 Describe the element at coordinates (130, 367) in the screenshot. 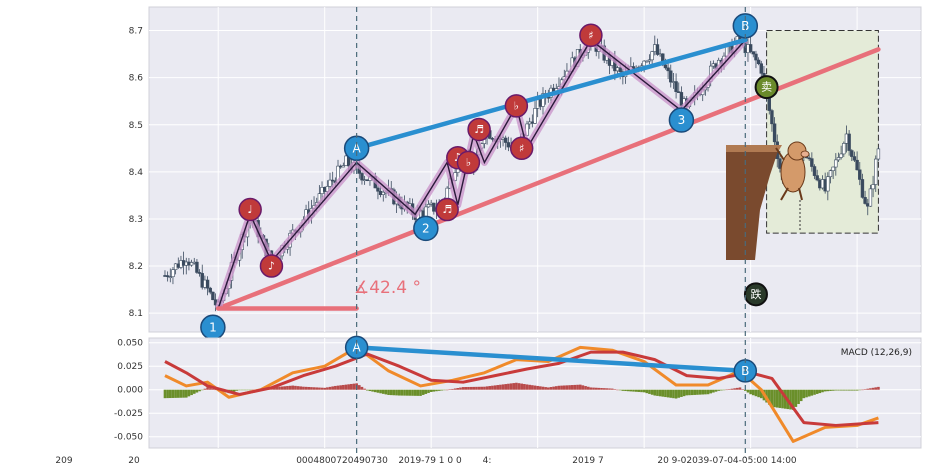

I see `macd-tick-label: 0.025` at that location.